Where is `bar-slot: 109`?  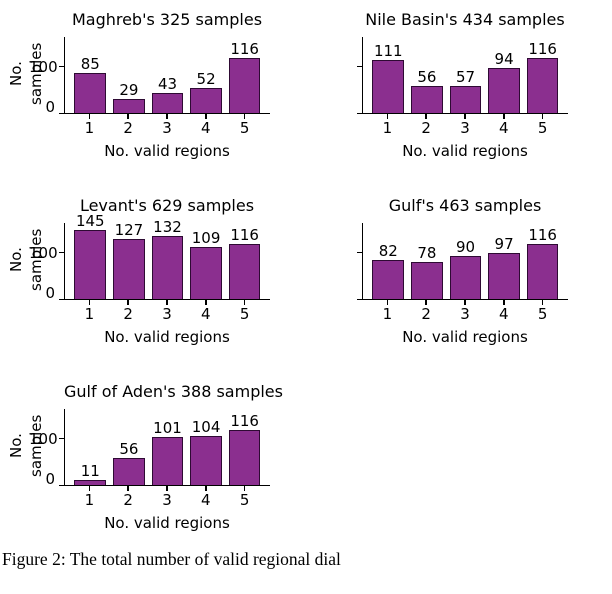 bar-slot: 109 is located at coordinates (206, 264).